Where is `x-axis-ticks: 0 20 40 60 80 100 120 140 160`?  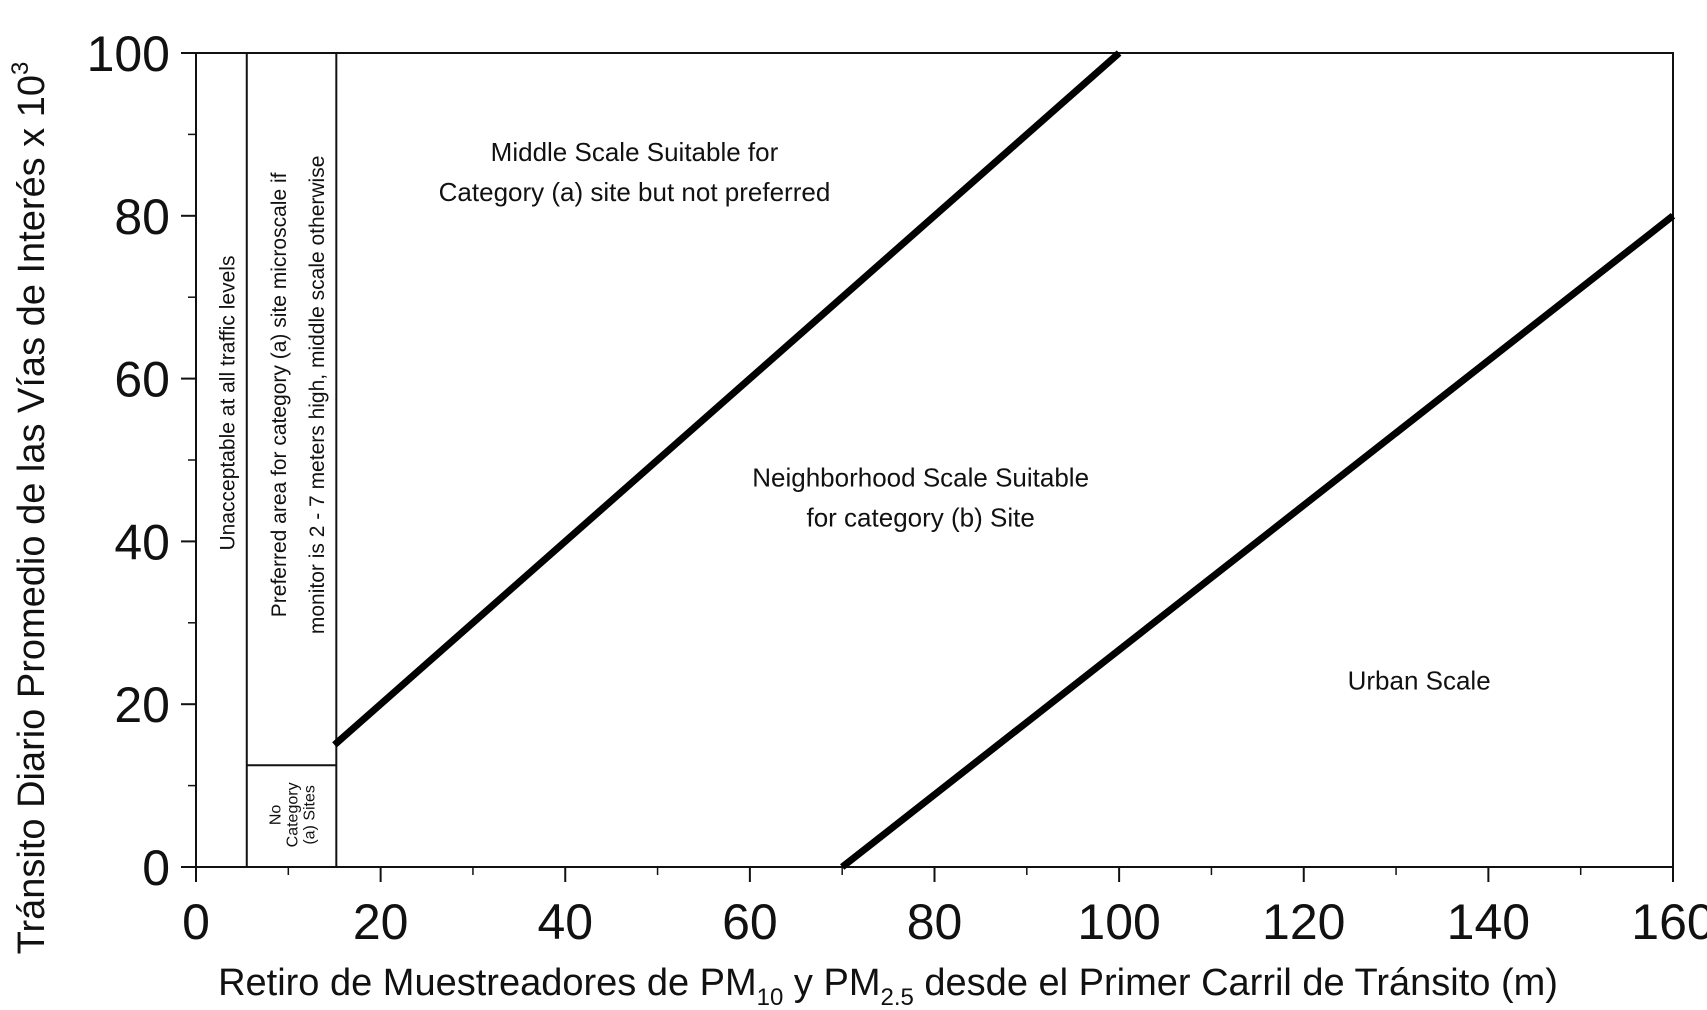 x-axis-ticks: 0 20 40 60 80 100 120 140 160 is located at coordinates (944, 908).